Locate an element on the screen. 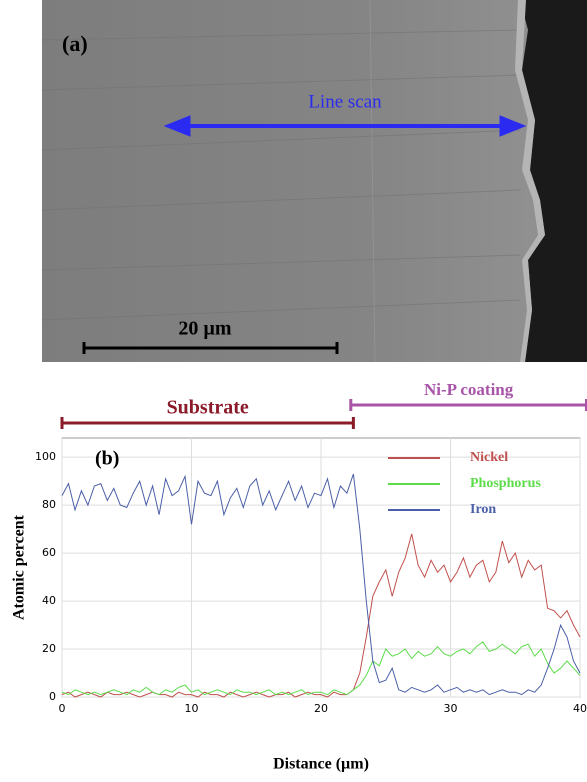 This screenshot has width=587, height=782. series-line is located at coordinates (321, 668).